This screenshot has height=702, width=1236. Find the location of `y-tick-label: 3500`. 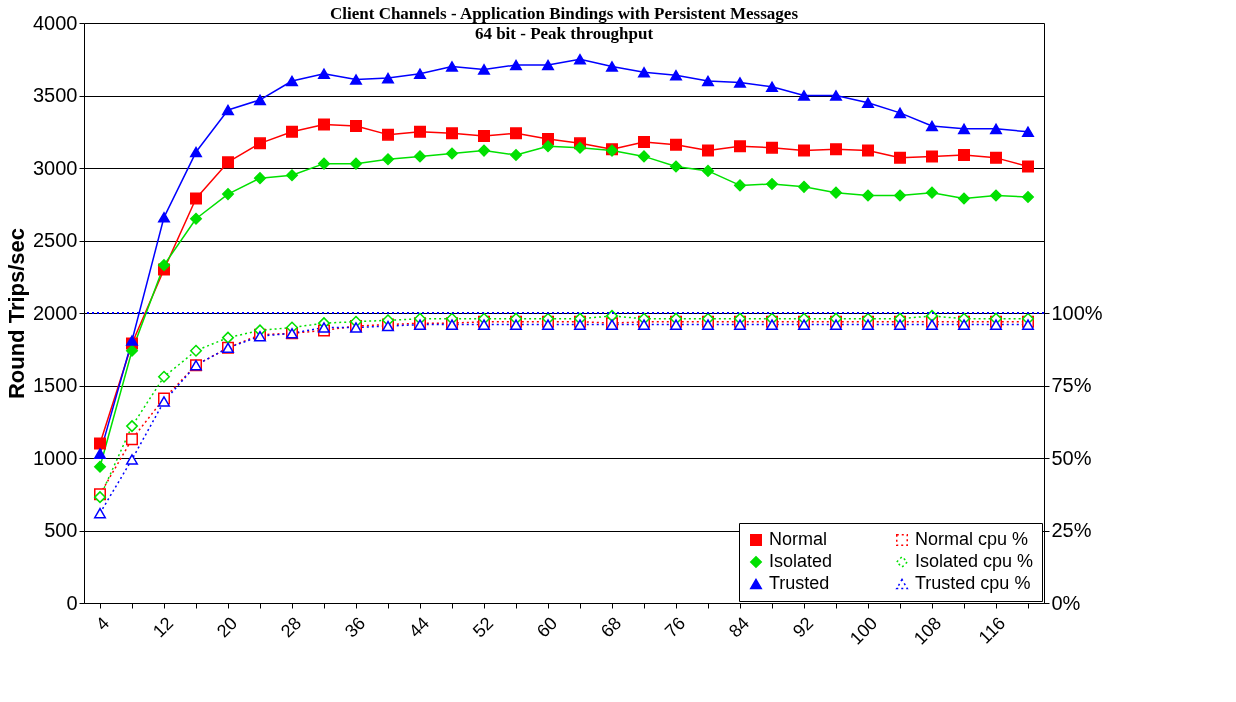

y-tick-label: 3500 is located at coordinates (55, 95).